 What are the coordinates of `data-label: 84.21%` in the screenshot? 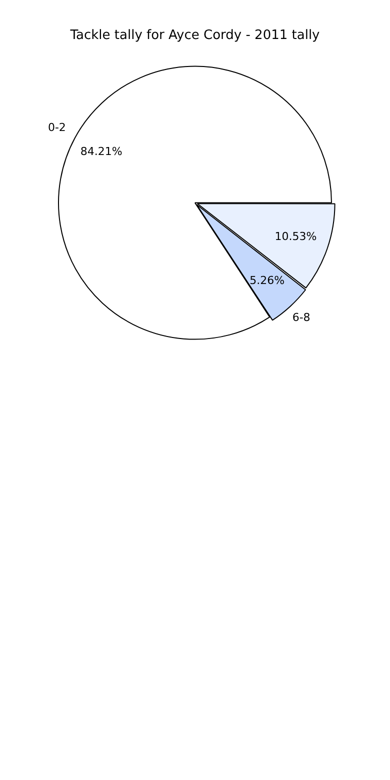 It's located at (101, 151).